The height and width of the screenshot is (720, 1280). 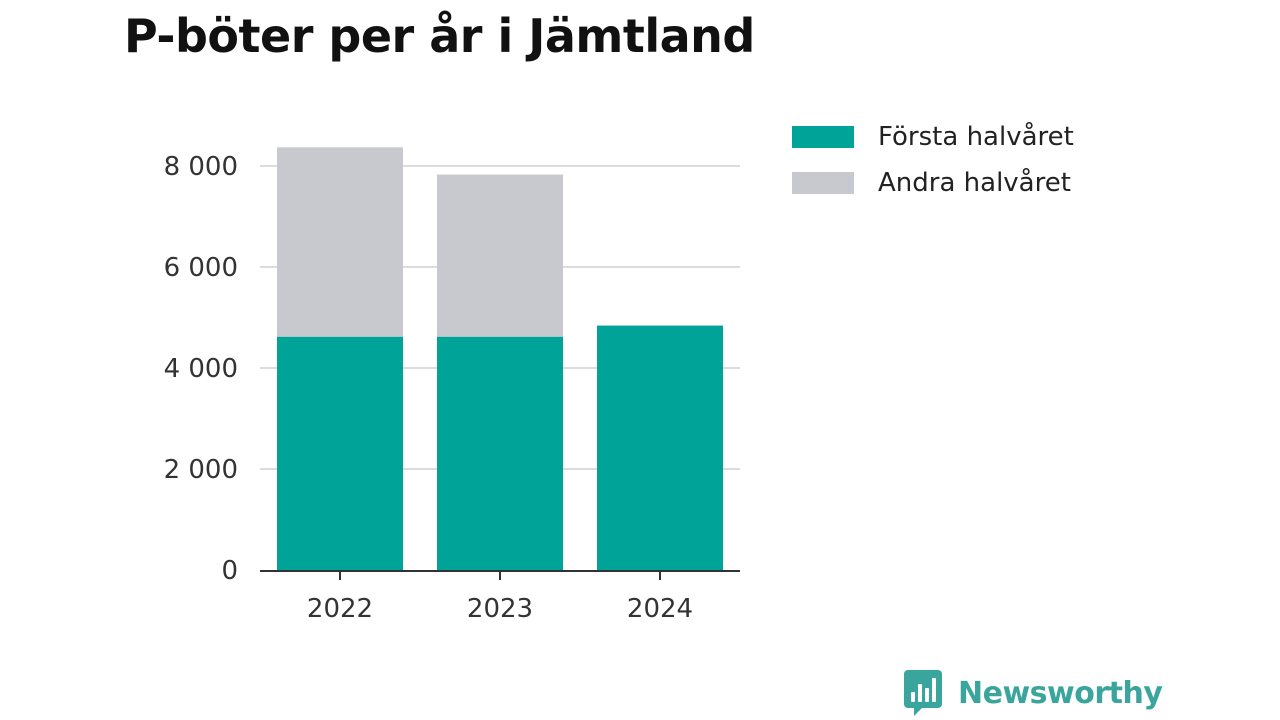 I want to click on legend: Första halvåret Andra halvåret, so click(x=933, y=160).